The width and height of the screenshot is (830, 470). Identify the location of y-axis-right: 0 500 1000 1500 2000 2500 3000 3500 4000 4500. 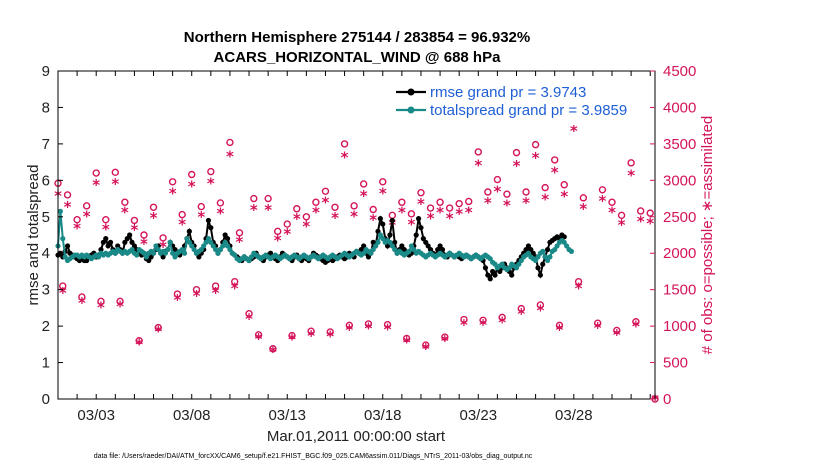
(673, 235).